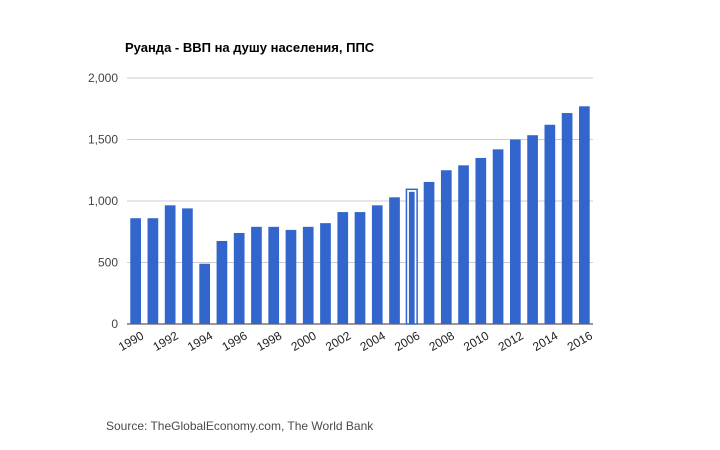  I want to click on x-tick-label: 2000, so click(304, 341).